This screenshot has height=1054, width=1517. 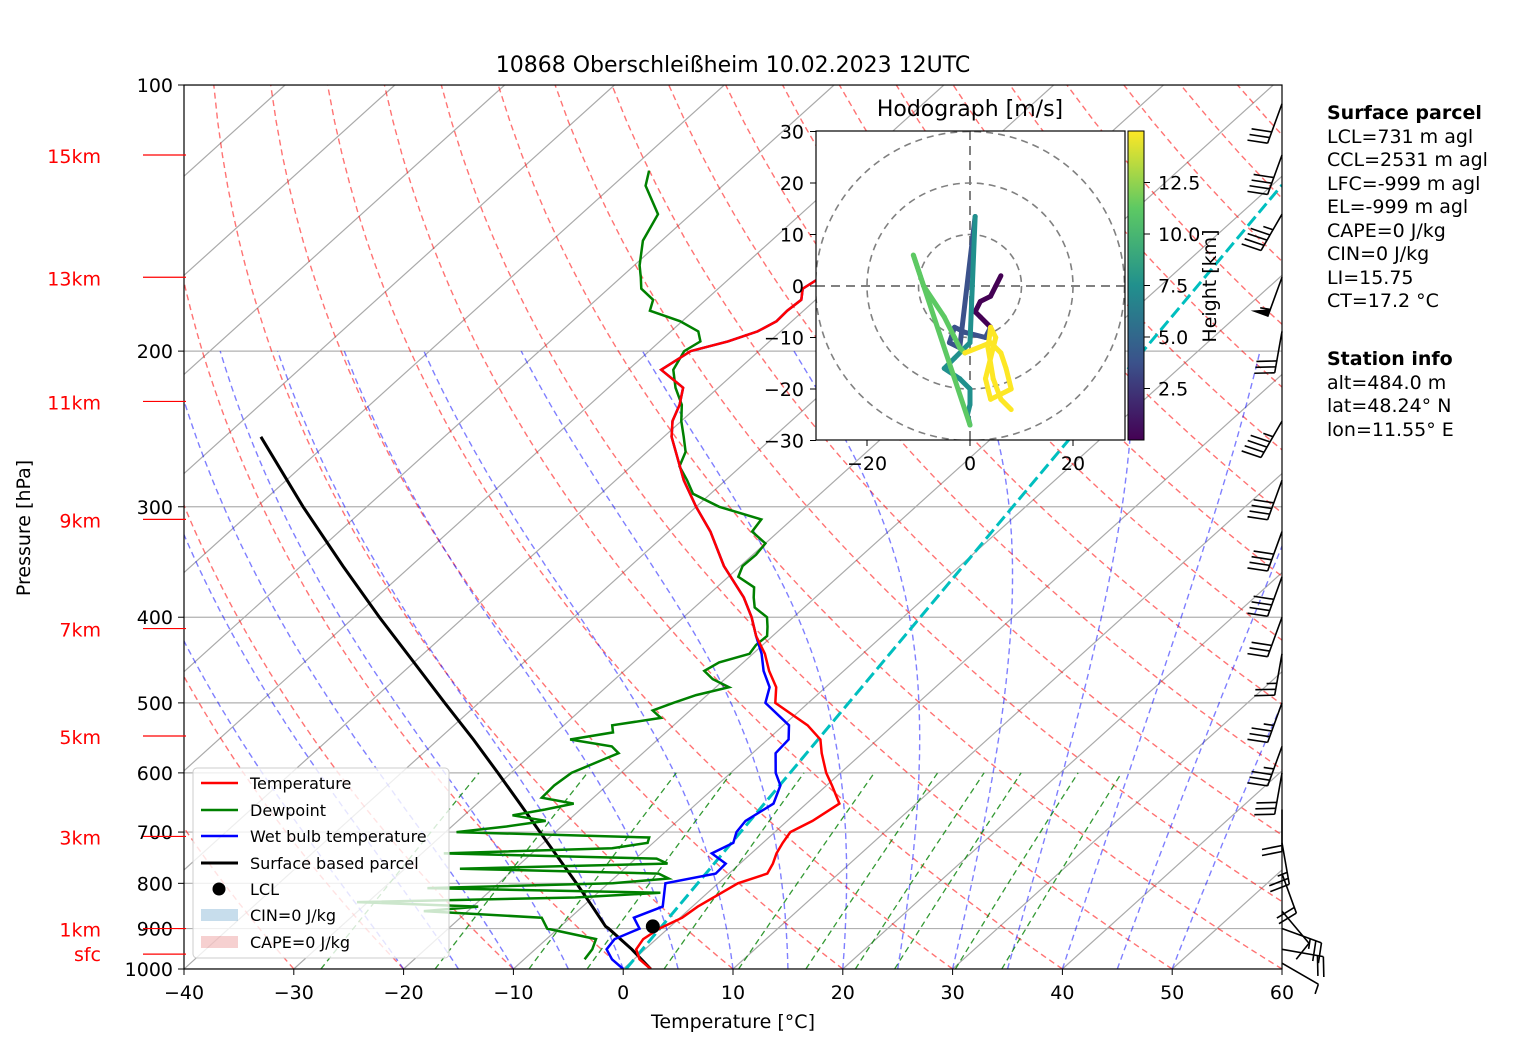 I want to click on height-label: 3km, so click(x=80, y=838).